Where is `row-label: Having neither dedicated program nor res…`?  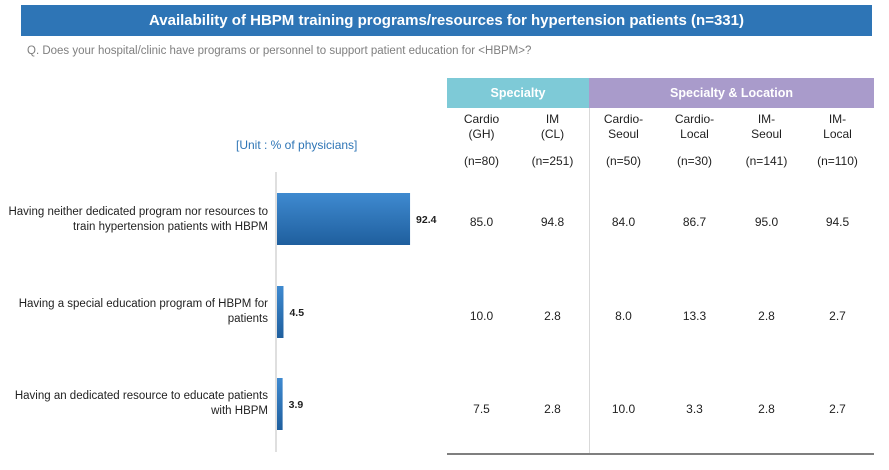
row-label: Having neither dedicated program nor res… is located at coordinates (135, 220).